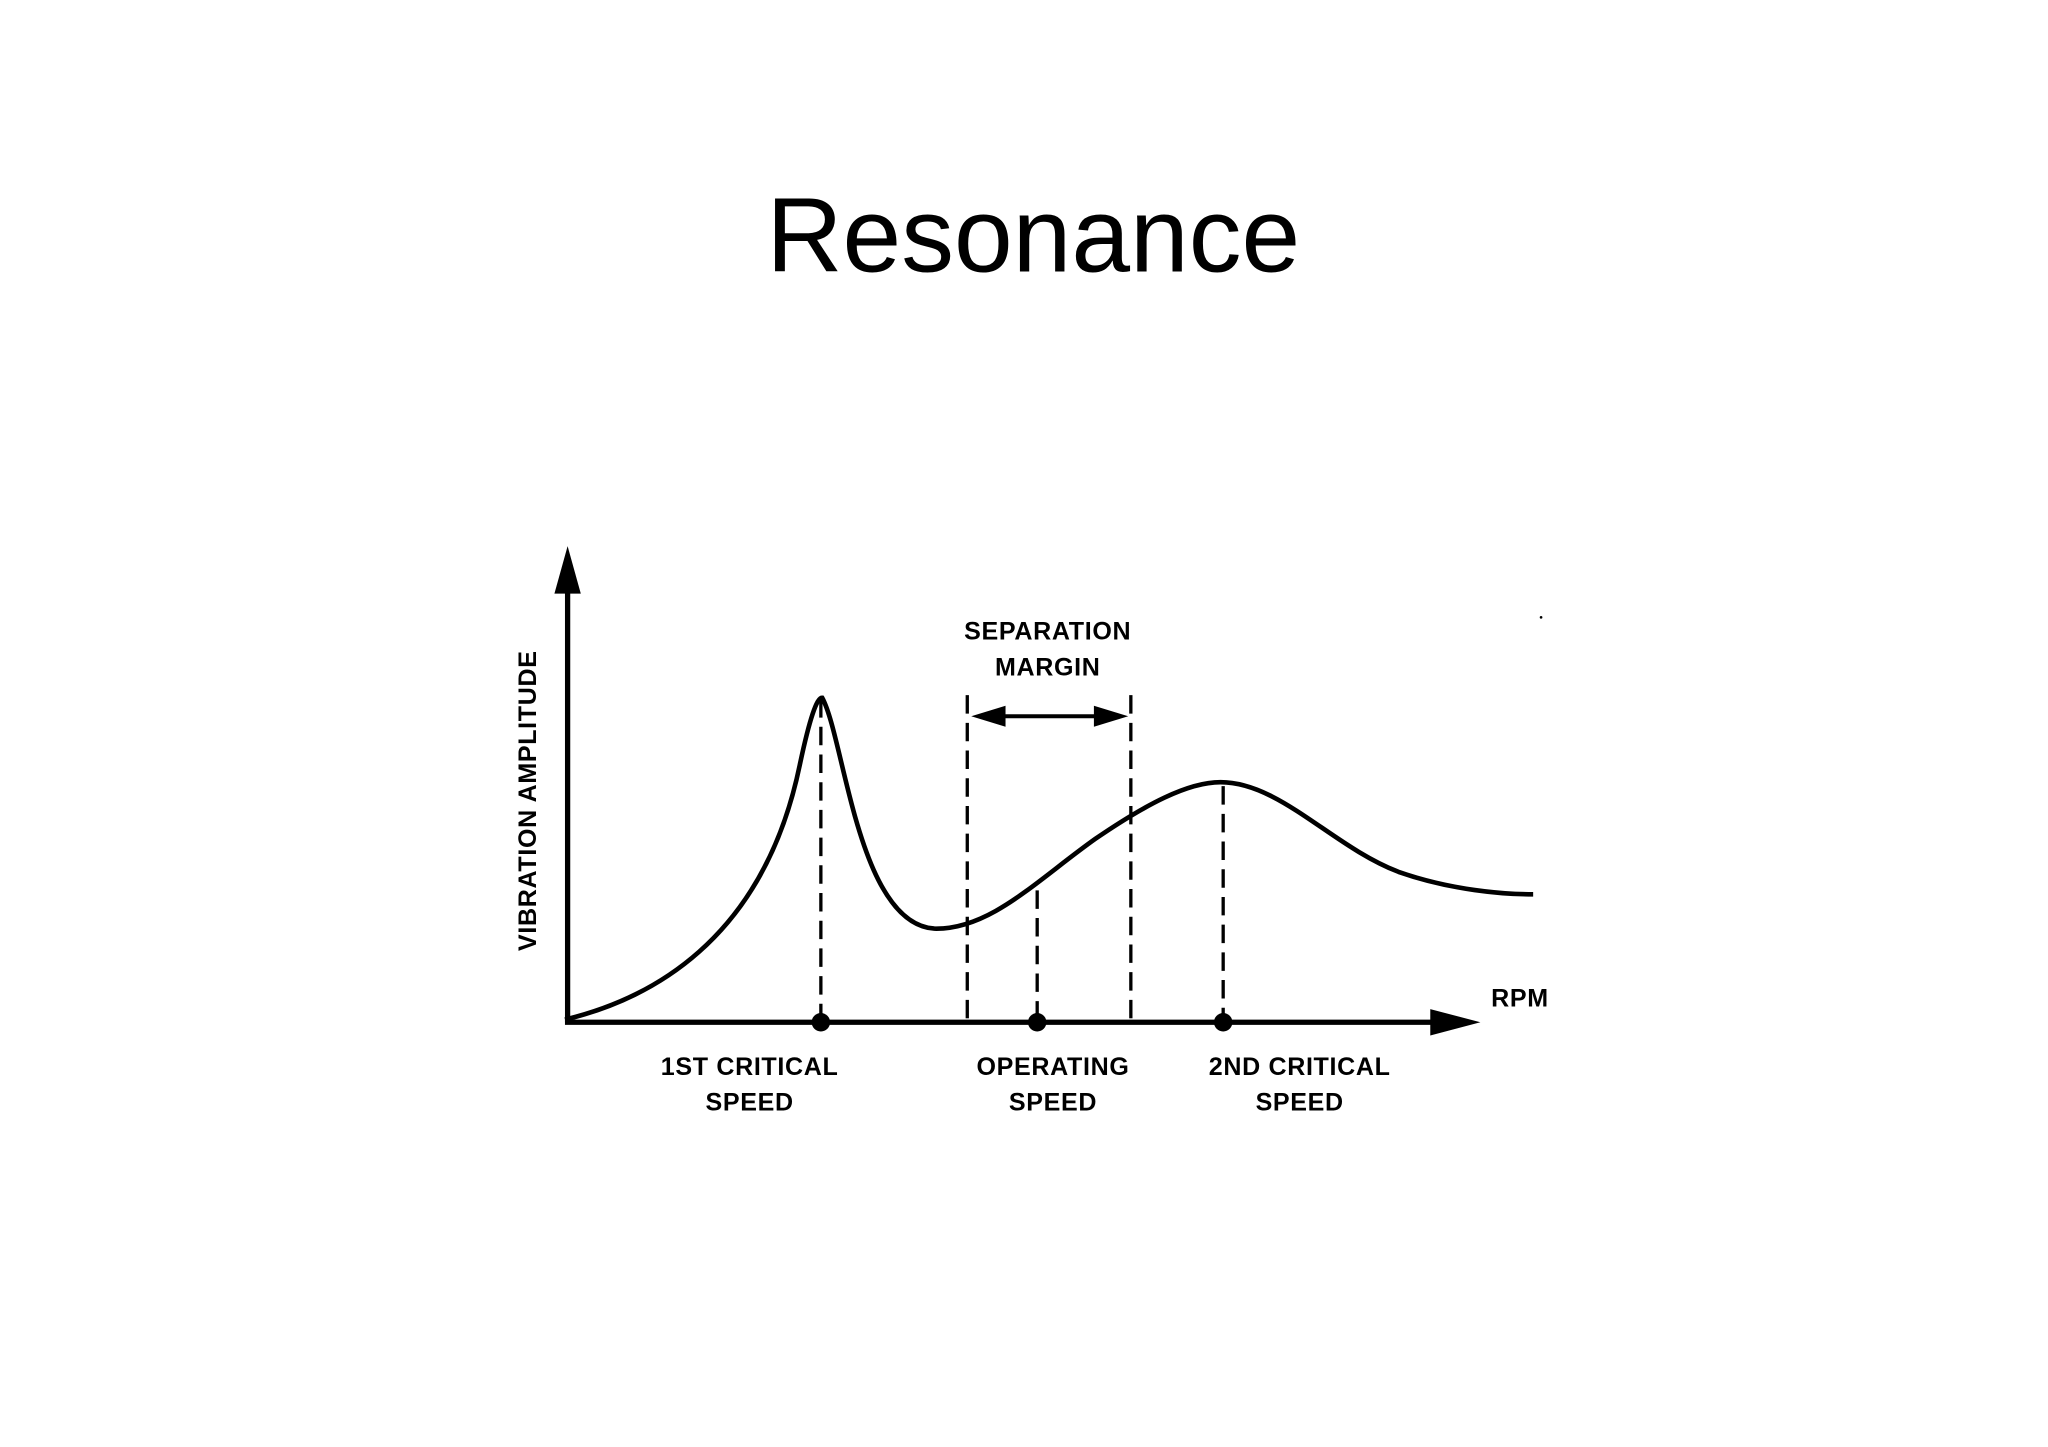  What do you see at coordinates (1541, 617) in the screenshot?
I see `speck` at bounding box center [1541, 617].